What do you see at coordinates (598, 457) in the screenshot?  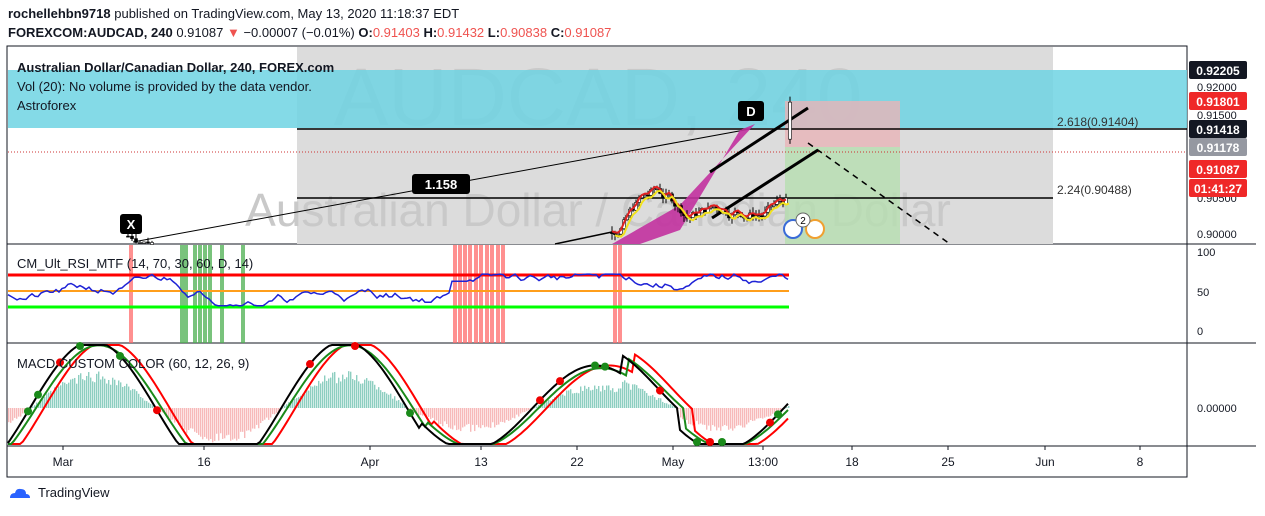 I see `time-axis: Mar 16 Apr 13 22 May 13:00 18 25 Jun 8` at bounding box center [598, 457].